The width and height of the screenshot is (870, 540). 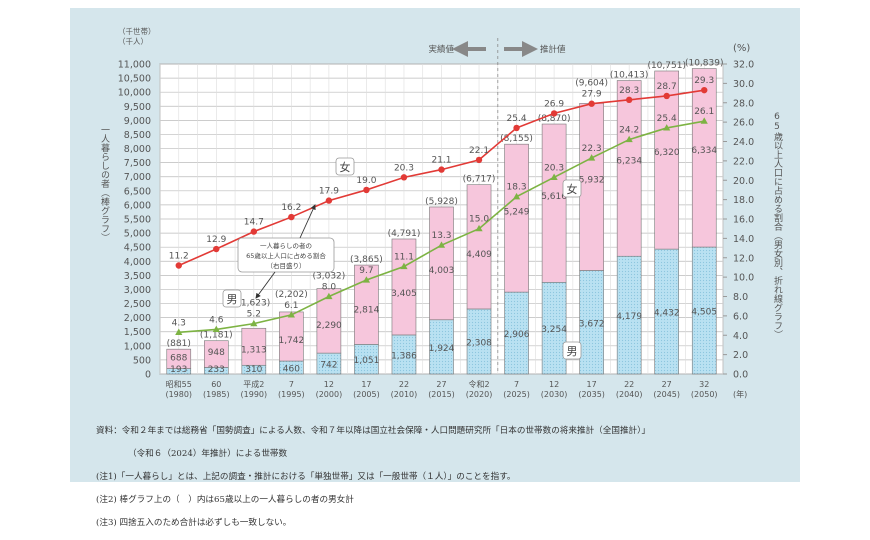 I want to click on bar-total-label: (8,155), so click(x=516, y=139).